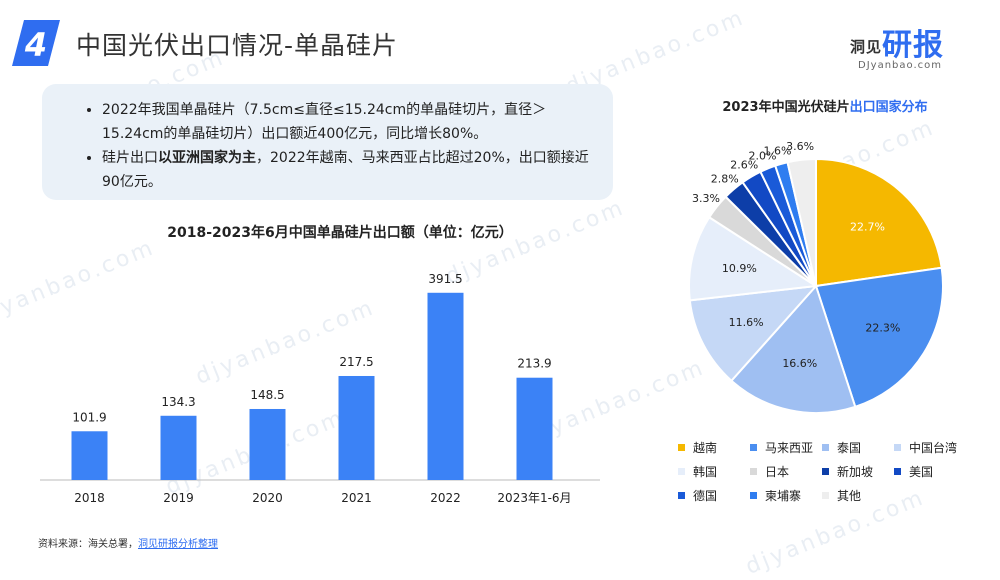 The image size is (1000, 580). What do you see at coordinates (725, 178) in the screenshot?
I see `pie-value-label: 2.8%` at bounding box center [725, 178].